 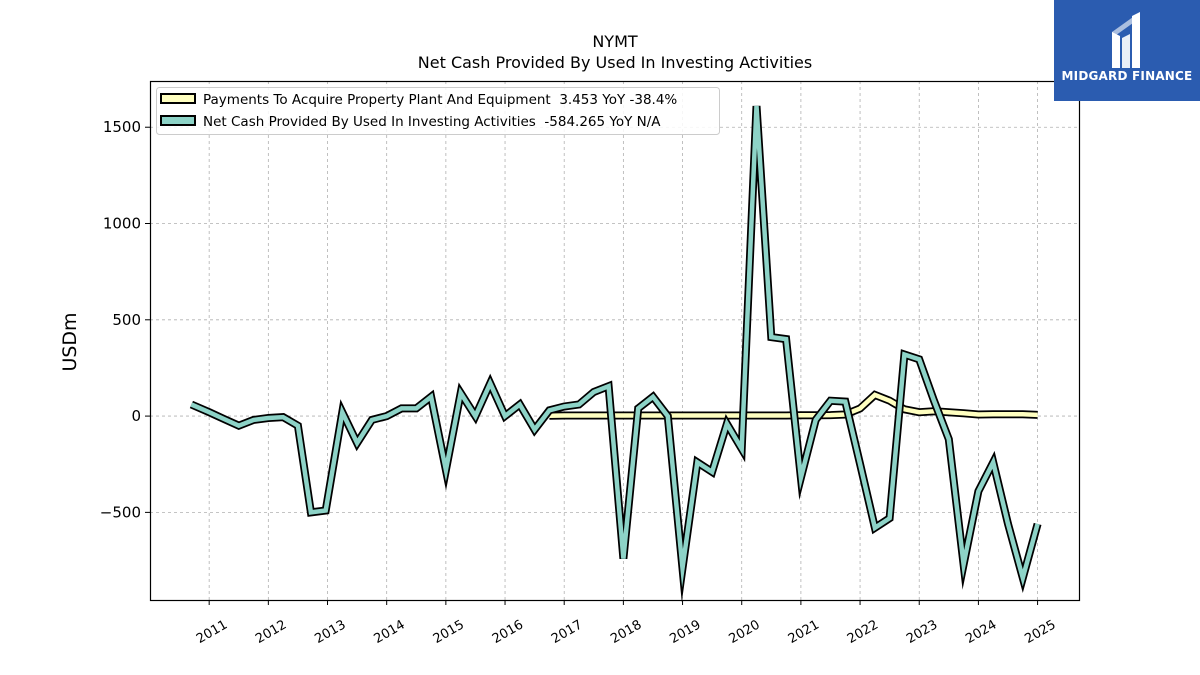 What do you see at coordinates (685, 632) in the screenshot?
I see `x-tick-label: 2019` at bounding box center [685, 632].